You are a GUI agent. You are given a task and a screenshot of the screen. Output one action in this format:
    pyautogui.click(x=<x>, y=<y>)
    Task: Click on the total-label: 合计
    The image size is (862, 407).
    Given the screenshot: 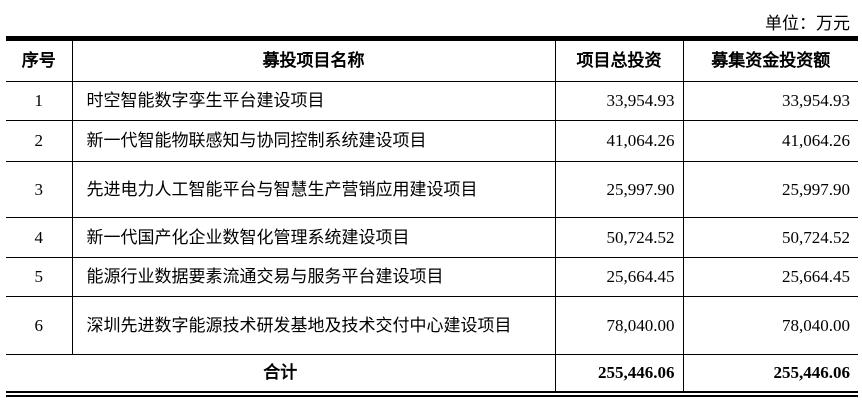 What is the action you would take?
    pyautogui.click(x=281, y=374)
    